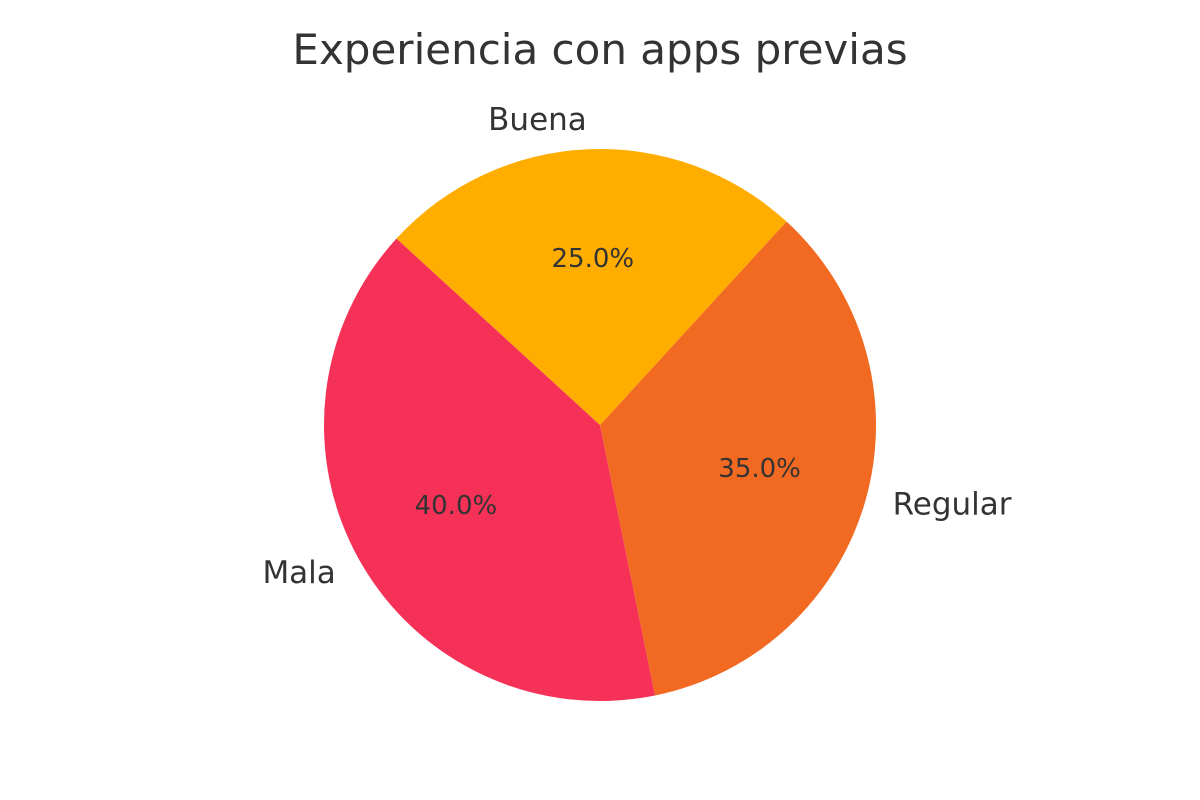  What do you see at coordinates (537, 120) in the screenshot?
I see `slice-label-buena: Buena` at bounding box center [537, 120].